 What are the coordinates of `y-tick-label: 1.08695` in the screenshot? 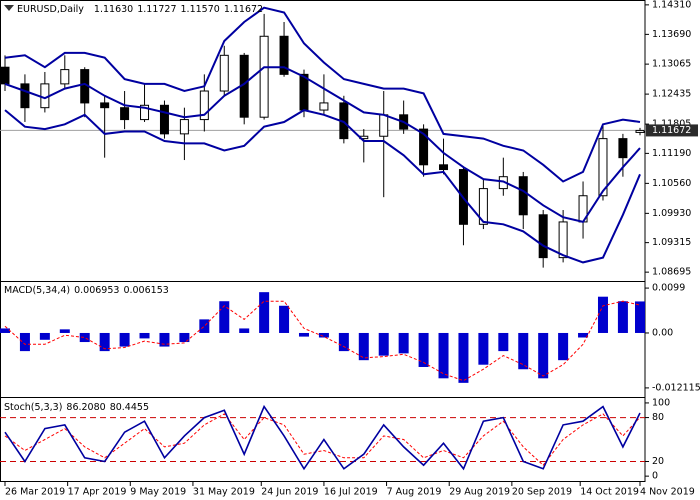 It's located at (671, 272).